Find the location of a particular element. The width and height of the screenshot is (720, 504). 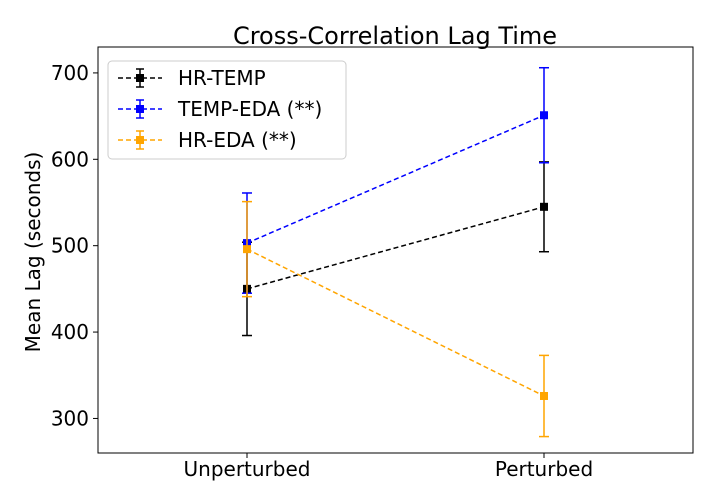

x-tick-label: Unperturbed is located at coordinates (247, 469).